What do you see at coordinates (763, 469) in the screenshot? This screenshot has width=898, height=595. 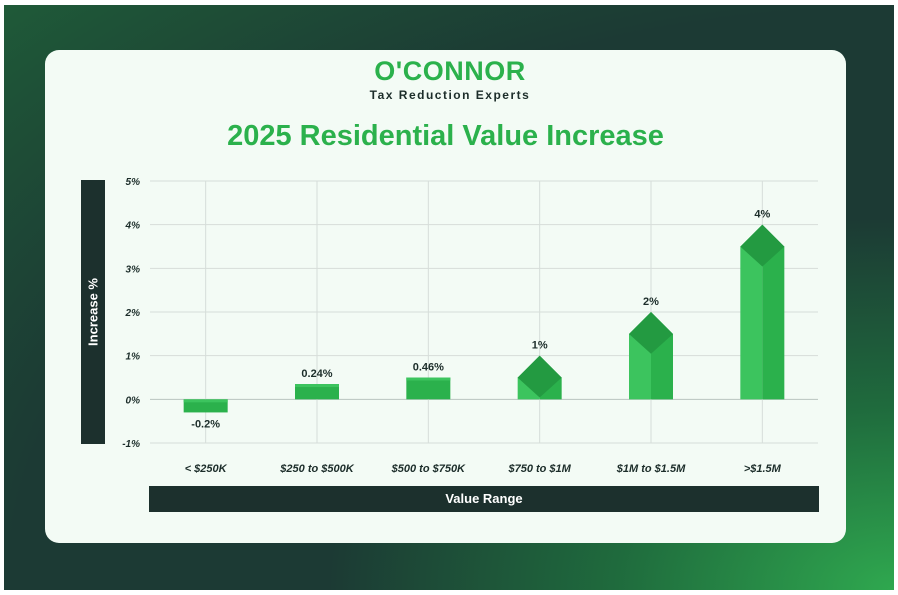 I see `x-tick-label: >$1.5M` at bounding box center [763, 469].